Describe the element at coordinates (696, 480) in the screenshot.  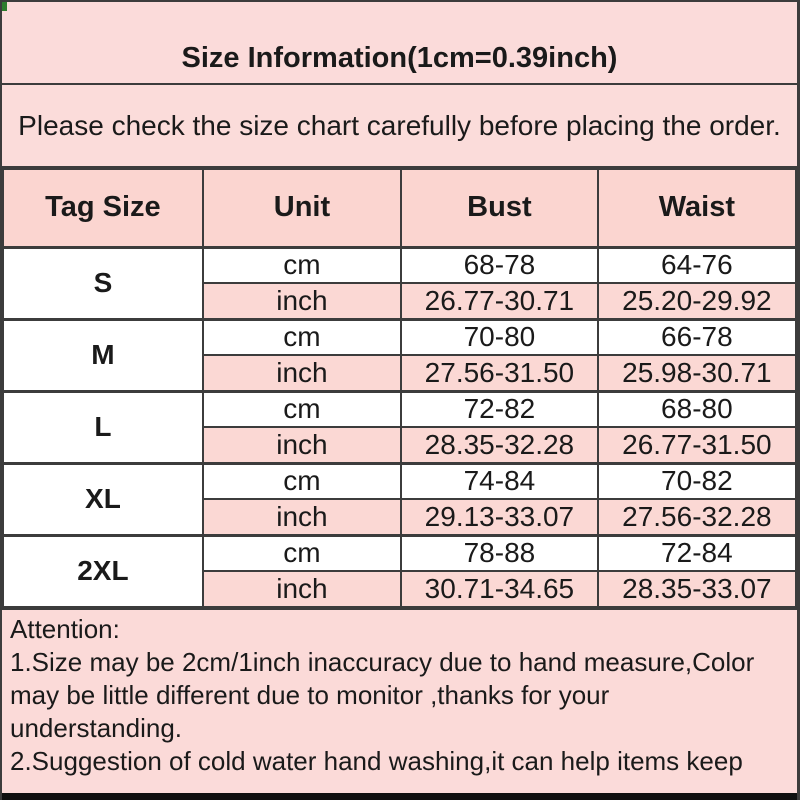
I see `waist-cell: 70-82` at that location.